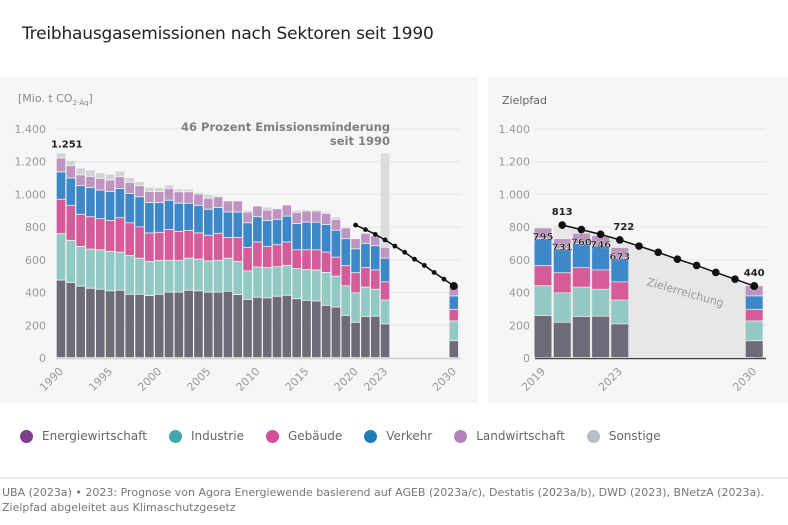 This screenshot has height=525, width=788. What do you see at coordinates (35, 227) in the screenshot?
I see `y-tick-label: 800` at bounding box center [35, 227].